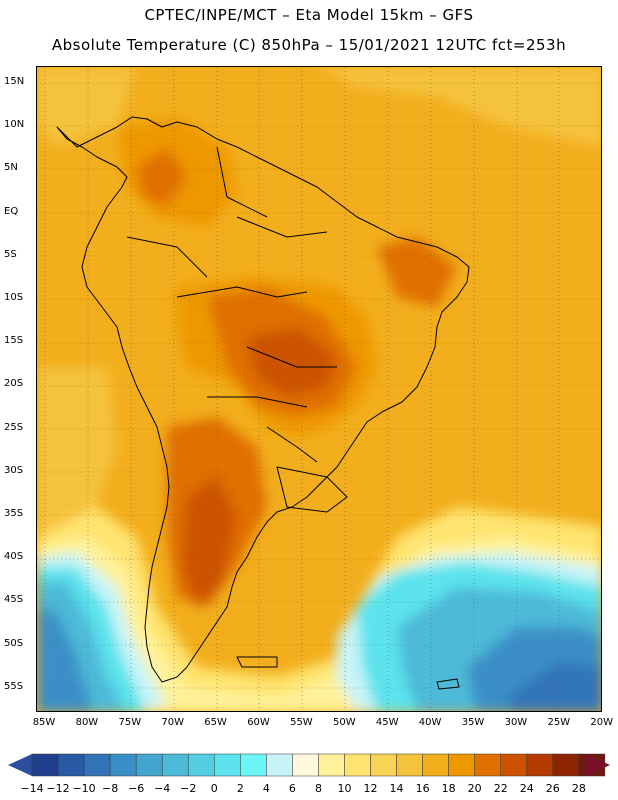  I want to click on latitude-label: 10S, so click(14, 297).